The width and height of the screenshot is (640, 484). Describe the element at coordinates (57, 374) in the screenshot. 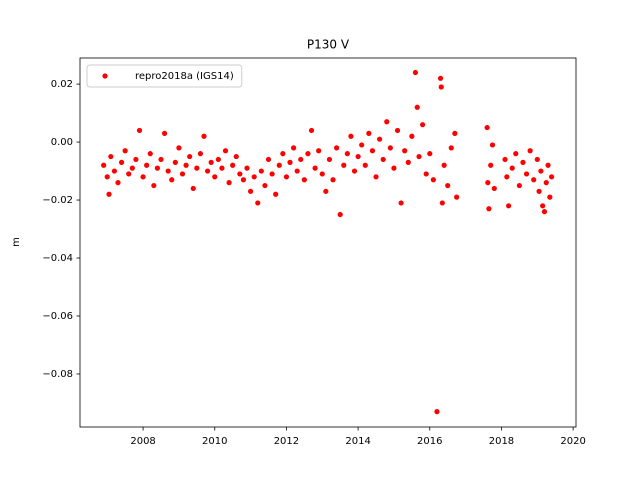

I see `y-tick-label: −0.08` at that location.